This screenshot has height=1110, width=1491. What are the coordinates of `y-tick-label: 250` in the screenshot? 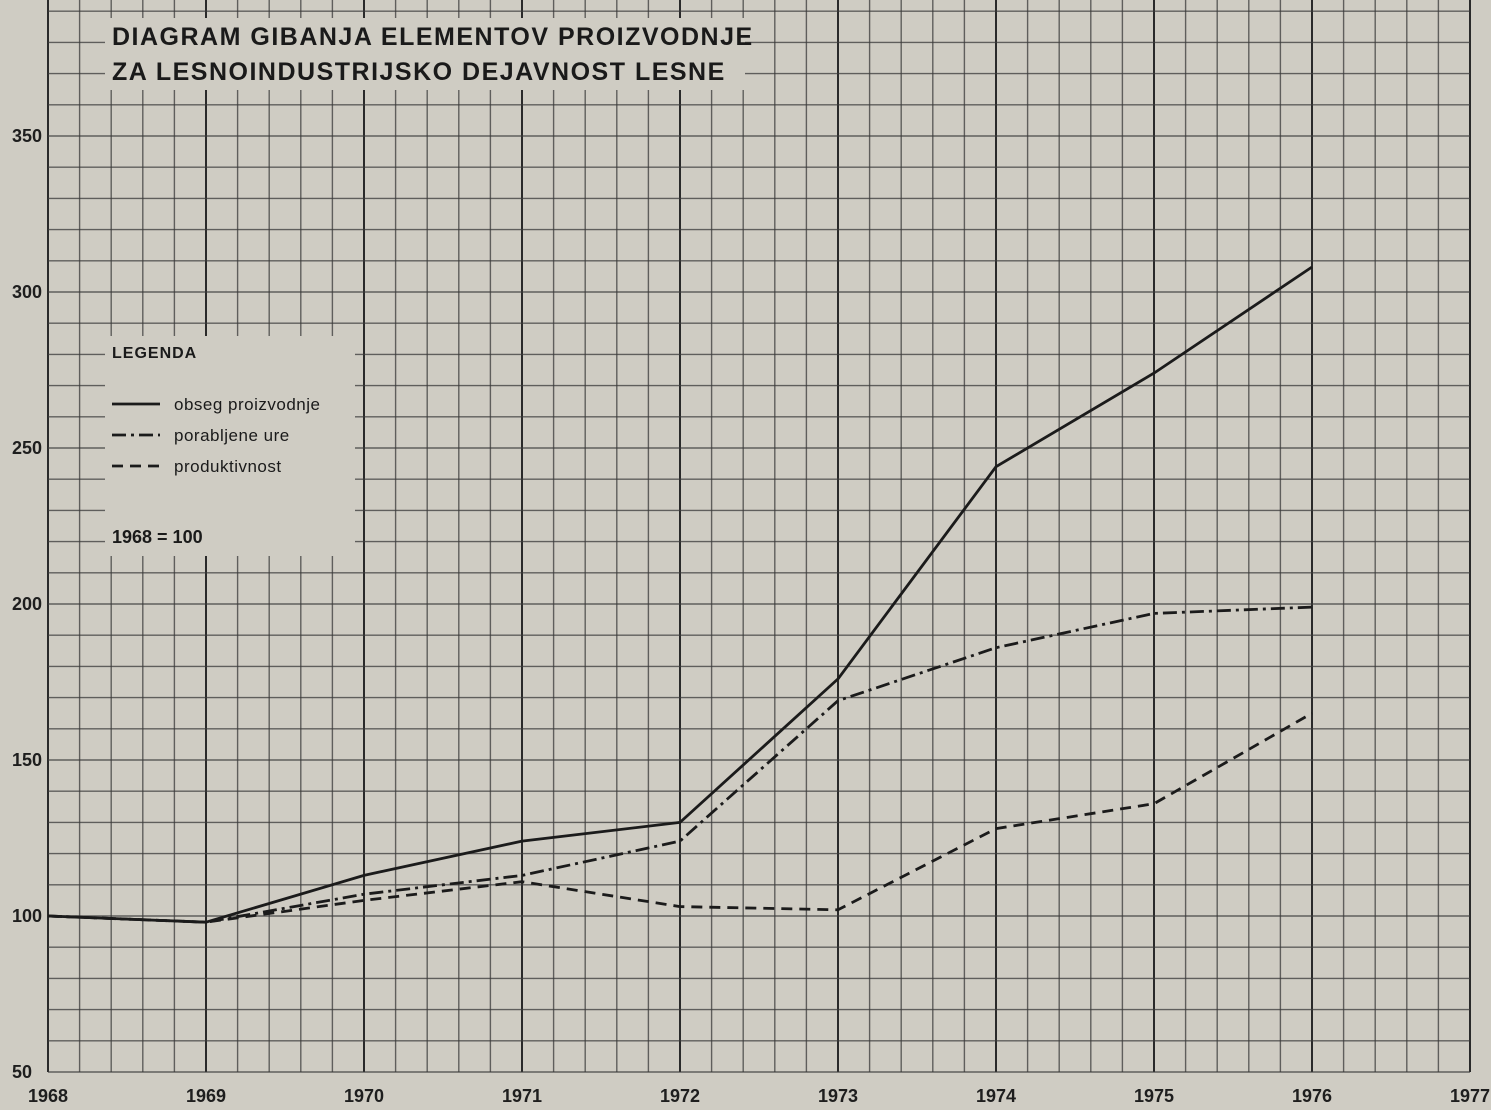 It's located at (27, 448).